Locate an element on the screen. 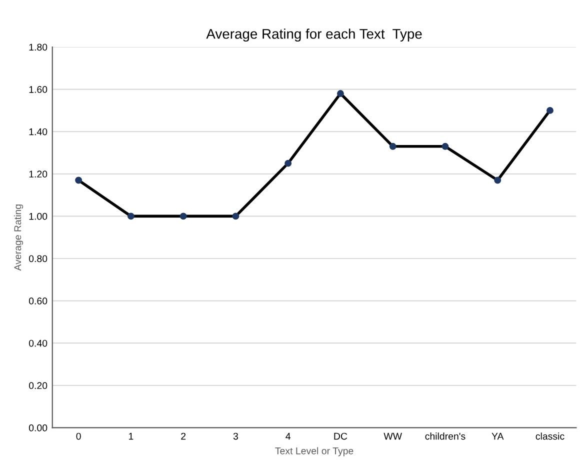 This screenshot has height=470, width=582. y-tick-label: 0.20 is located at coordinates (38, 386).